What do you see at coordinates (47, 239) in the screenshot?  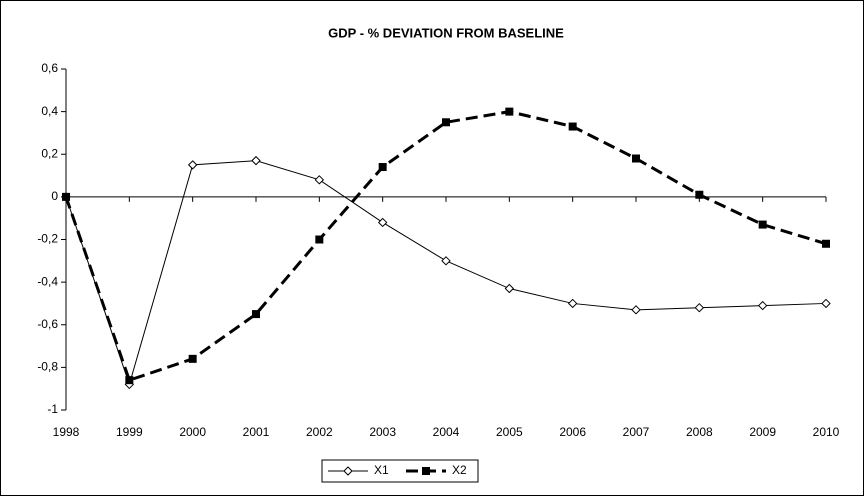 I see `y-tick-label: -0,2` at bounding box center [47, 239].